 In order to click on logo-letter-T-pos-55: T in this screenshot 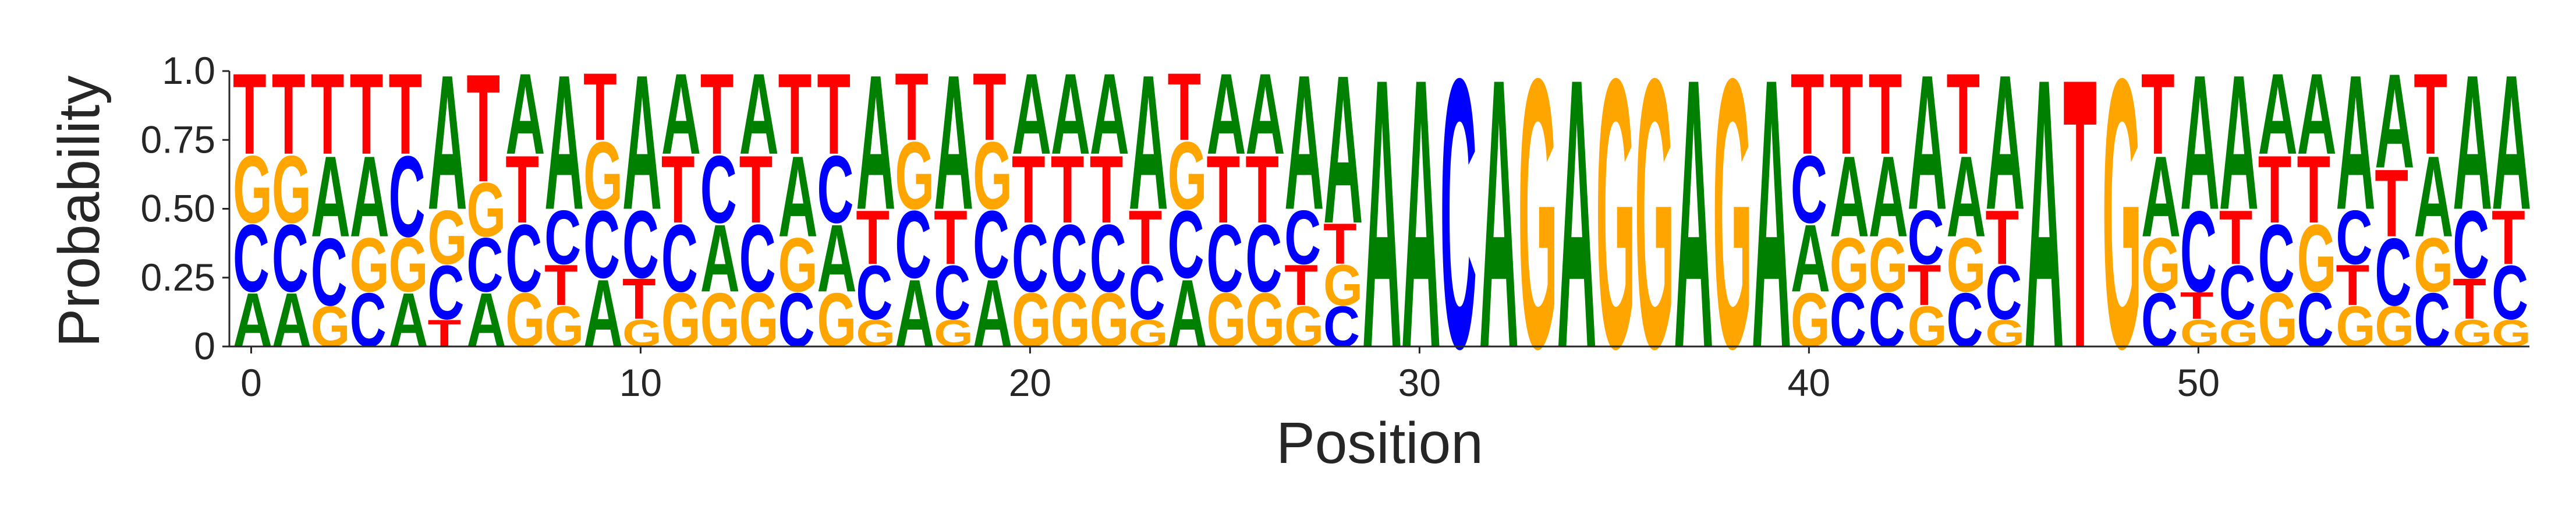, I will do `click(2391, 203)`.